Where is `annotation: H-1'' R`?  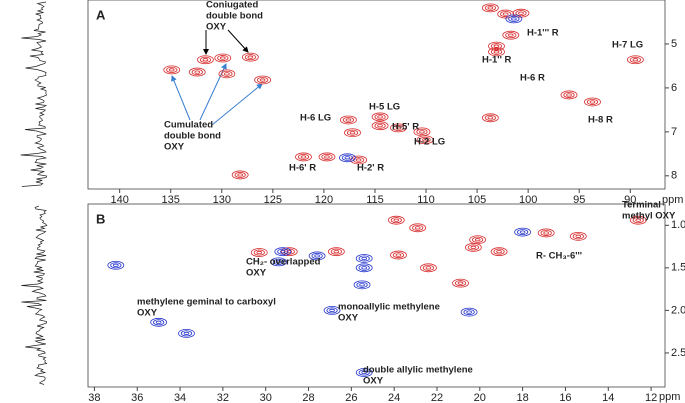
annotation: H-1'' R is located at coordinates (496, 60).